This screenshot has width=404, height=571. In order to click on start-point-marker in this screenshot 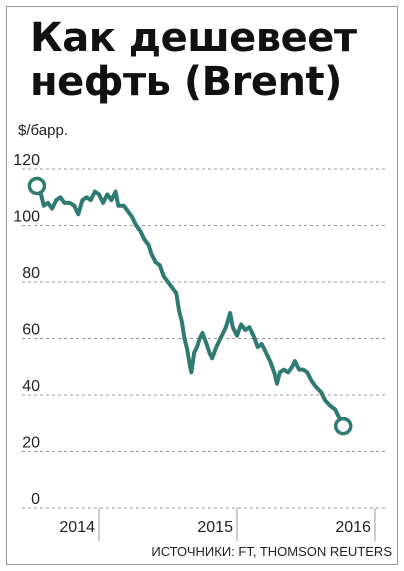, I will do `click(37, 186)`.